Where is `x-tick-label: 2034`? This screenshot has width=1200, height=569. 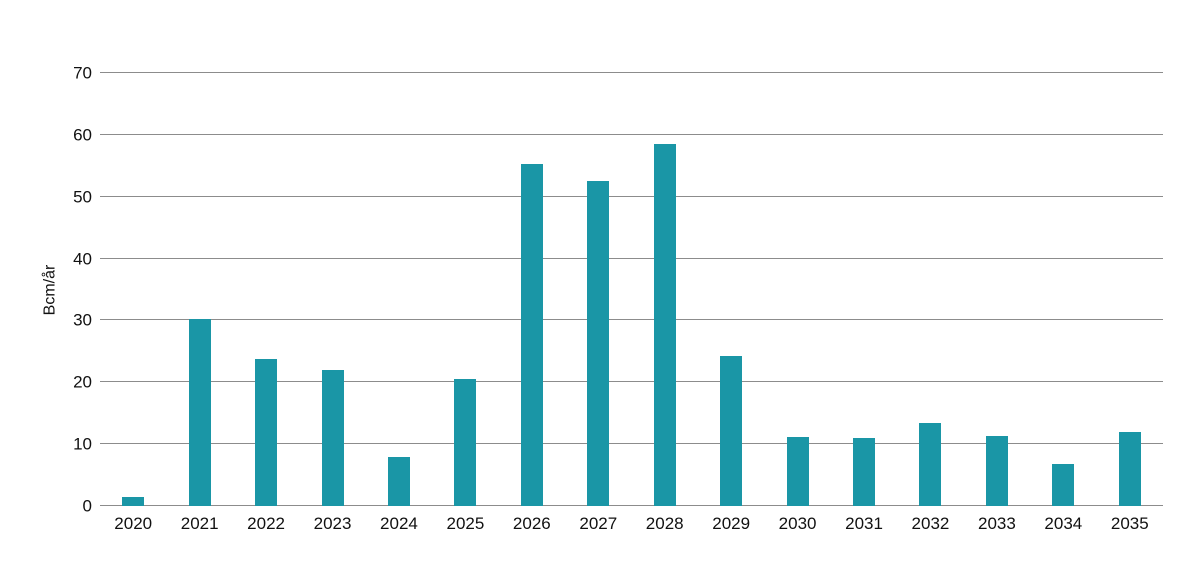 x-tick-label: 2034 is located at coordinates (1063, 523).